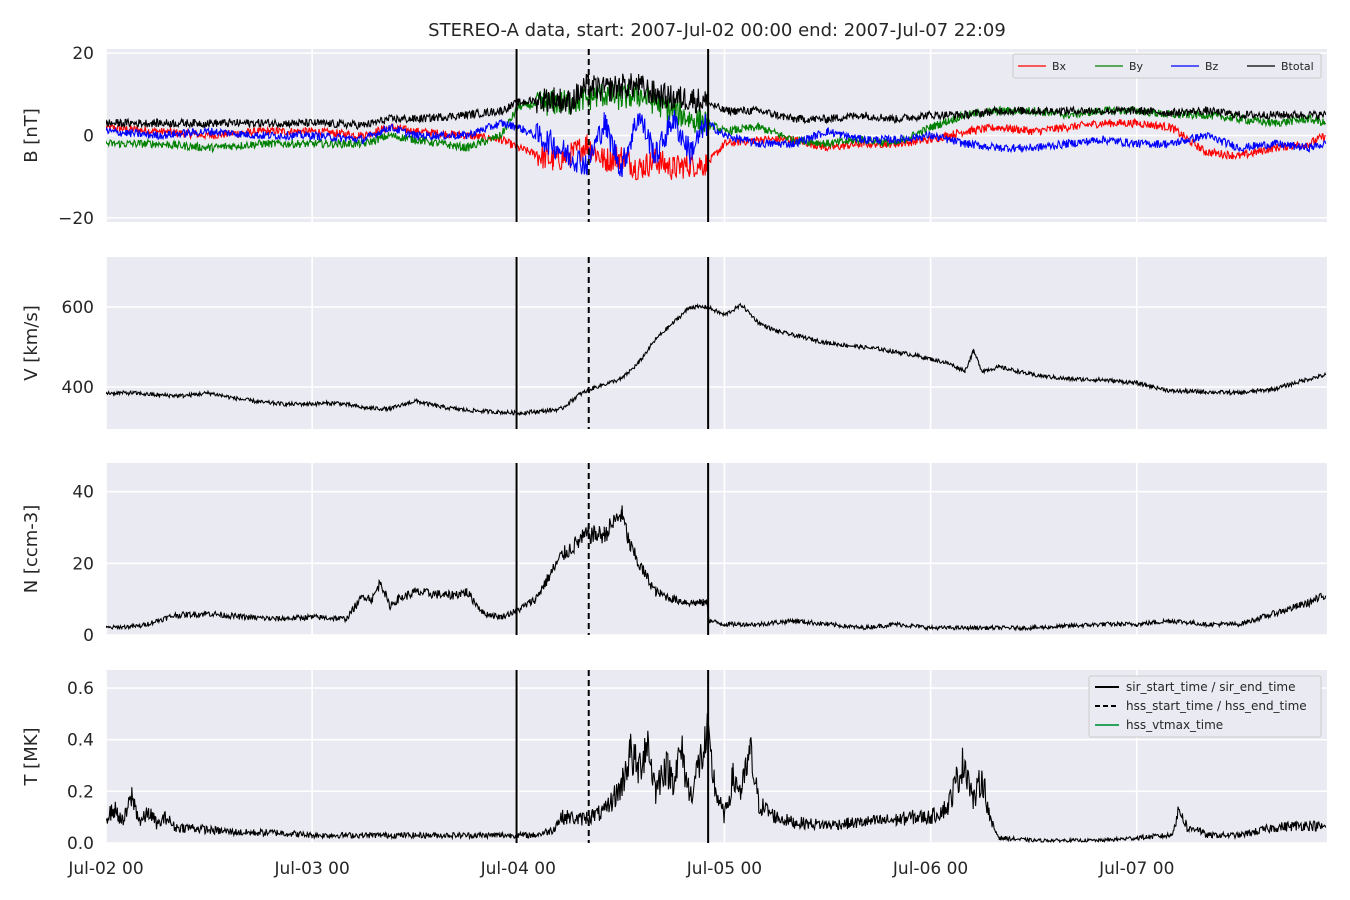 This screenshot has width=1350, height=900. Describe the element at coordinates (83, 493) in the screenshot. I see `y-tick-label: 40` at that location.